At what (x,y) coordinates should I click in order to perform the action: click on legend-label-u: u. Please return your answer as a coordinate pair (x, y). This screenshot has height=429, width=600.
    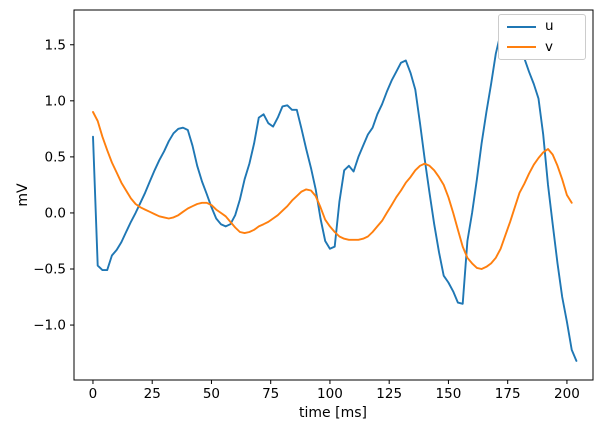
    Looking at the image, I should click on (549, 26).